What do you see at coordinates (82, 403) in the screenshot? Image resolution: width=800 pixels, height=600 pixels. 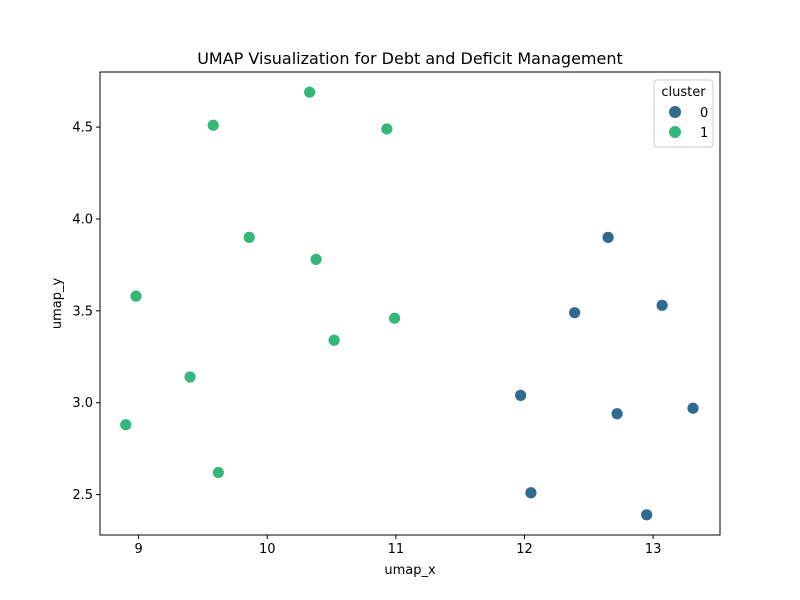 I see `y-tick-label: 3.0` at bounding box center [82, 403].